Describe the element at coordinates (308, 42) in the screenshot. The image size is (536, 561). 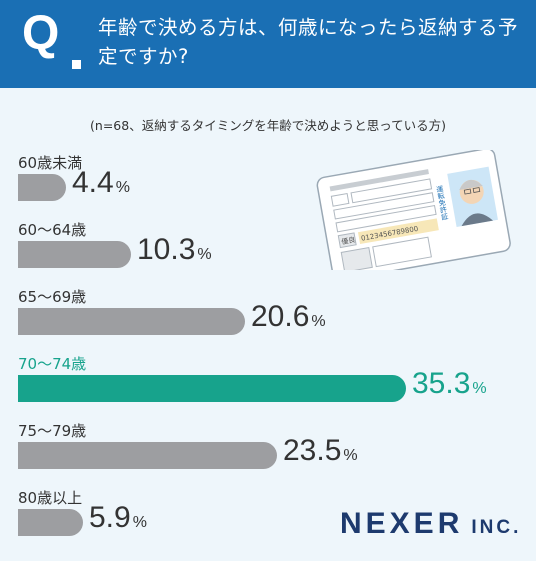
I see `question-title: 年齢で決める方は、何歳になったら返納する予定ですか?` at that location.